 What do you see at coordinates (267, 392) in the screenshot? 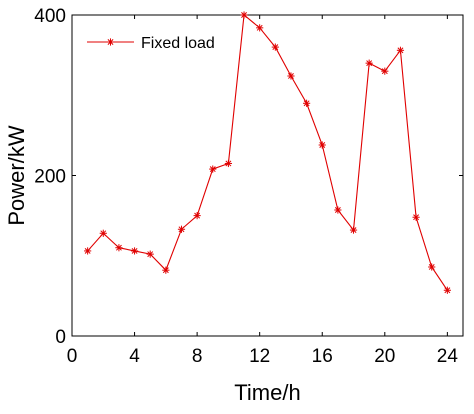
I see `x-axis-label: Time/h` at bounding box center [267, 392].